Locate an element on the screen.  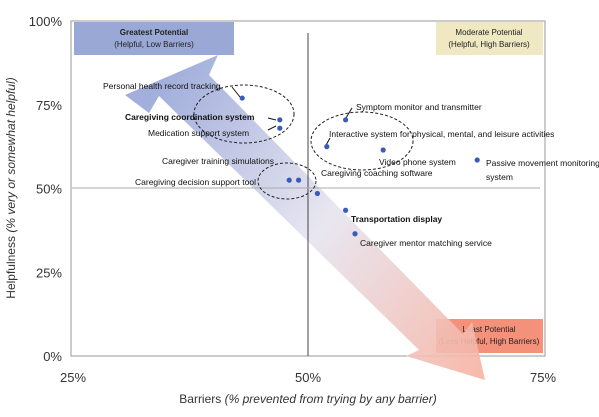
point-label: Passive movement monitoring system is located at coordinates (542, 170).